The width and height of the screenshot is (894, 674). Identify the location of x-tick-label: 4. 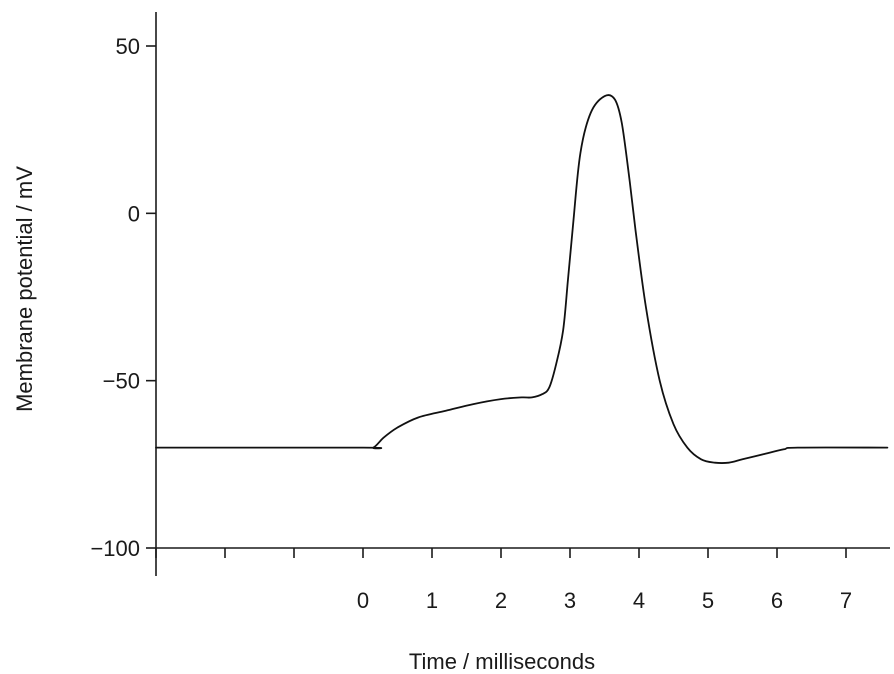
(639, 600).